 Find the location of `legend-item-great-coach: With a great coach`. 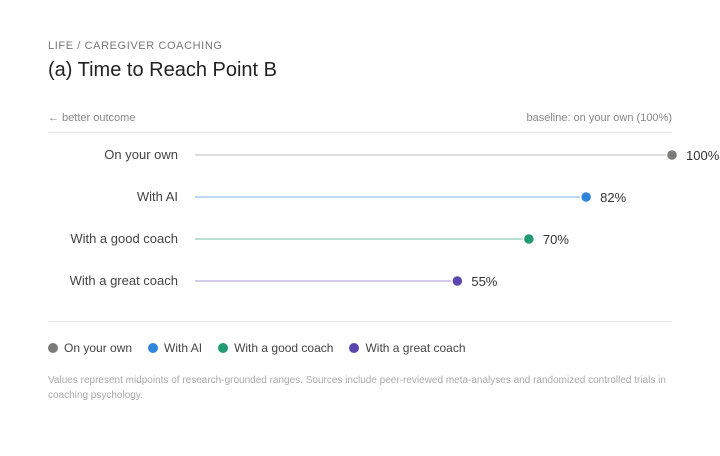

legend-item-great-coach: With a great coach is located at coordinates (407, 348).